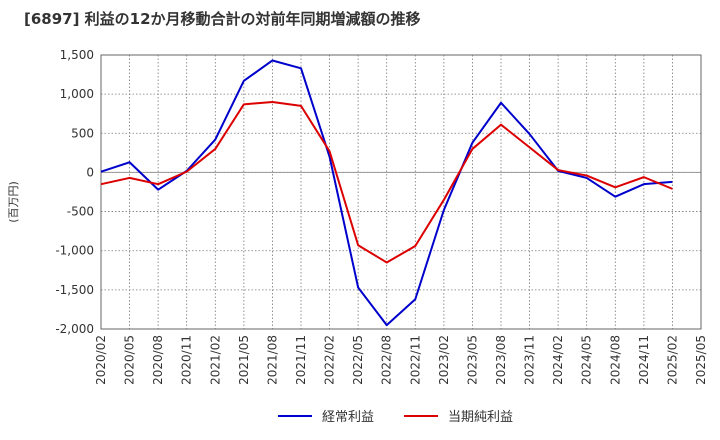  Describe the element at coordinates (158, 360) in the screenshot. I see `x-tick-label: 2020/08` at that location.